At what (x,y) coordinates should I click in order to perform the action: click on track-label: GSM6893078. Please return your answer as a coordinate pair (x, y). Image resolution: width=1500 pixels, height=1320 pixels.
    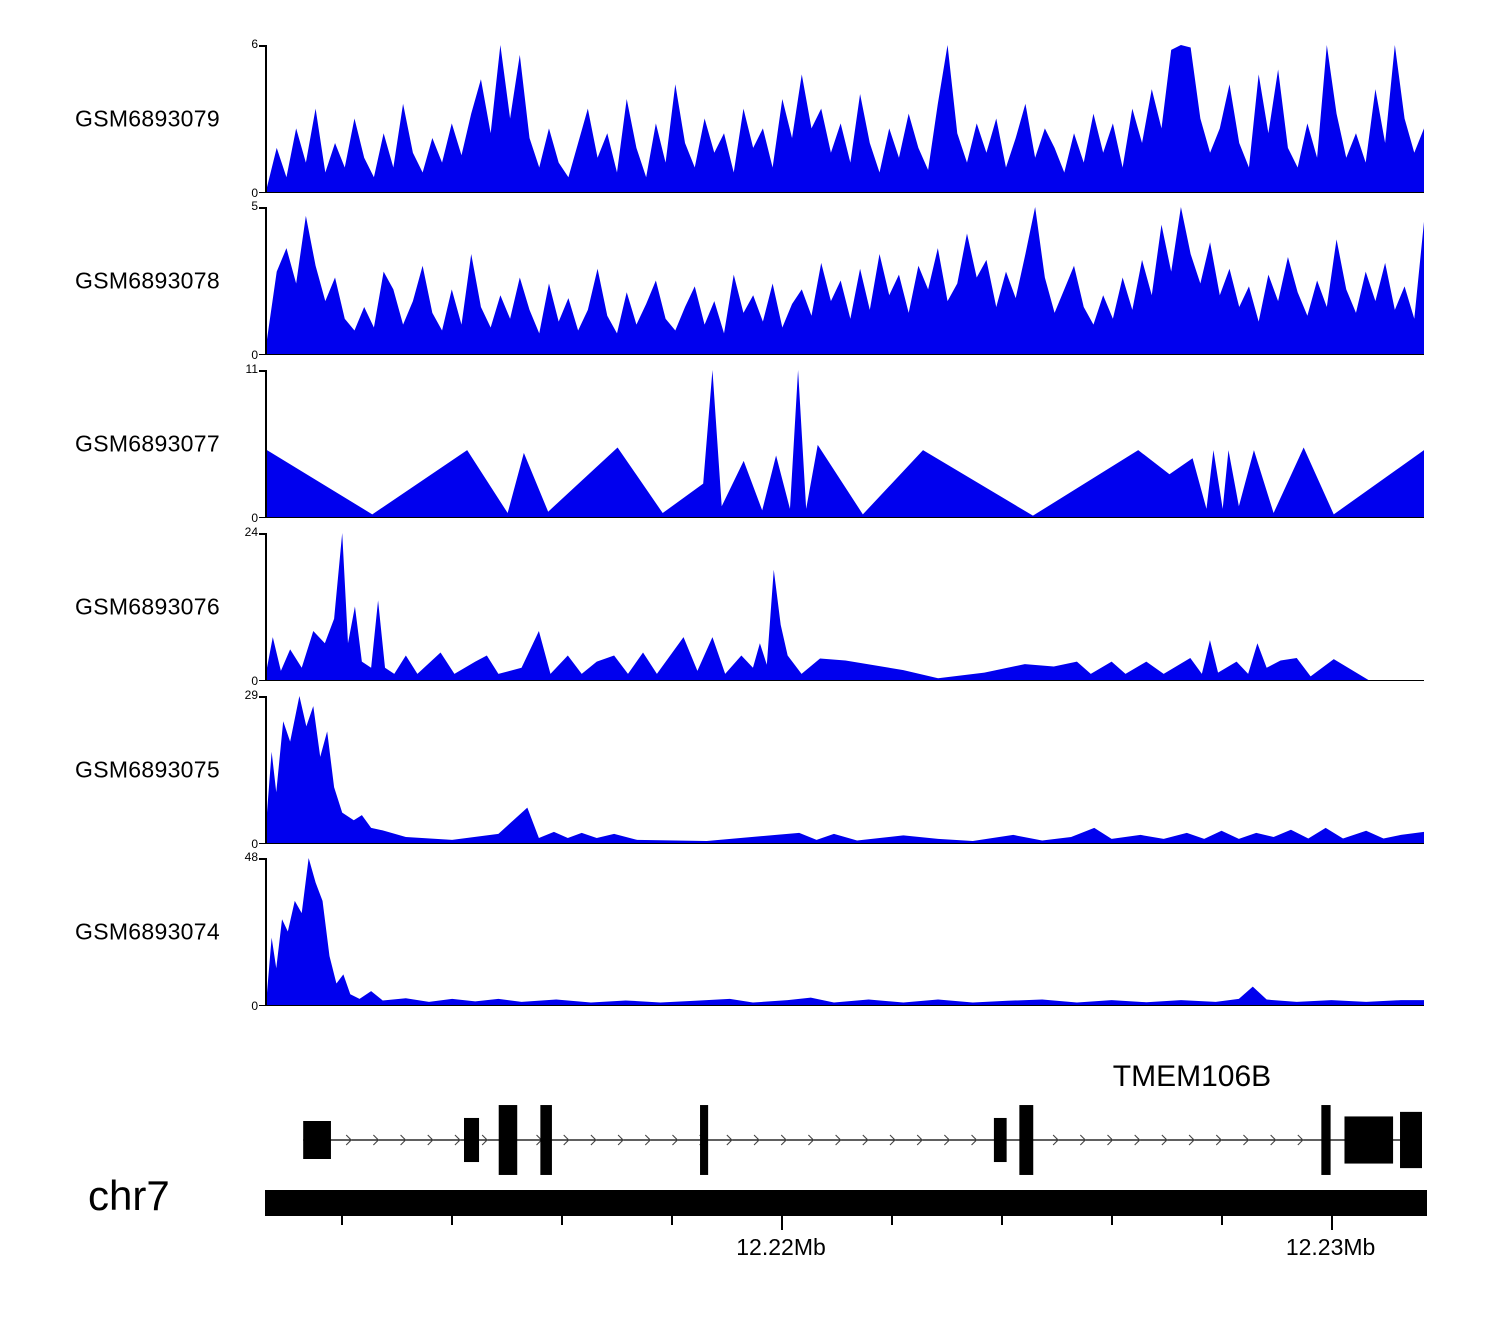
    Looking at the image, I should click on (147, 280).